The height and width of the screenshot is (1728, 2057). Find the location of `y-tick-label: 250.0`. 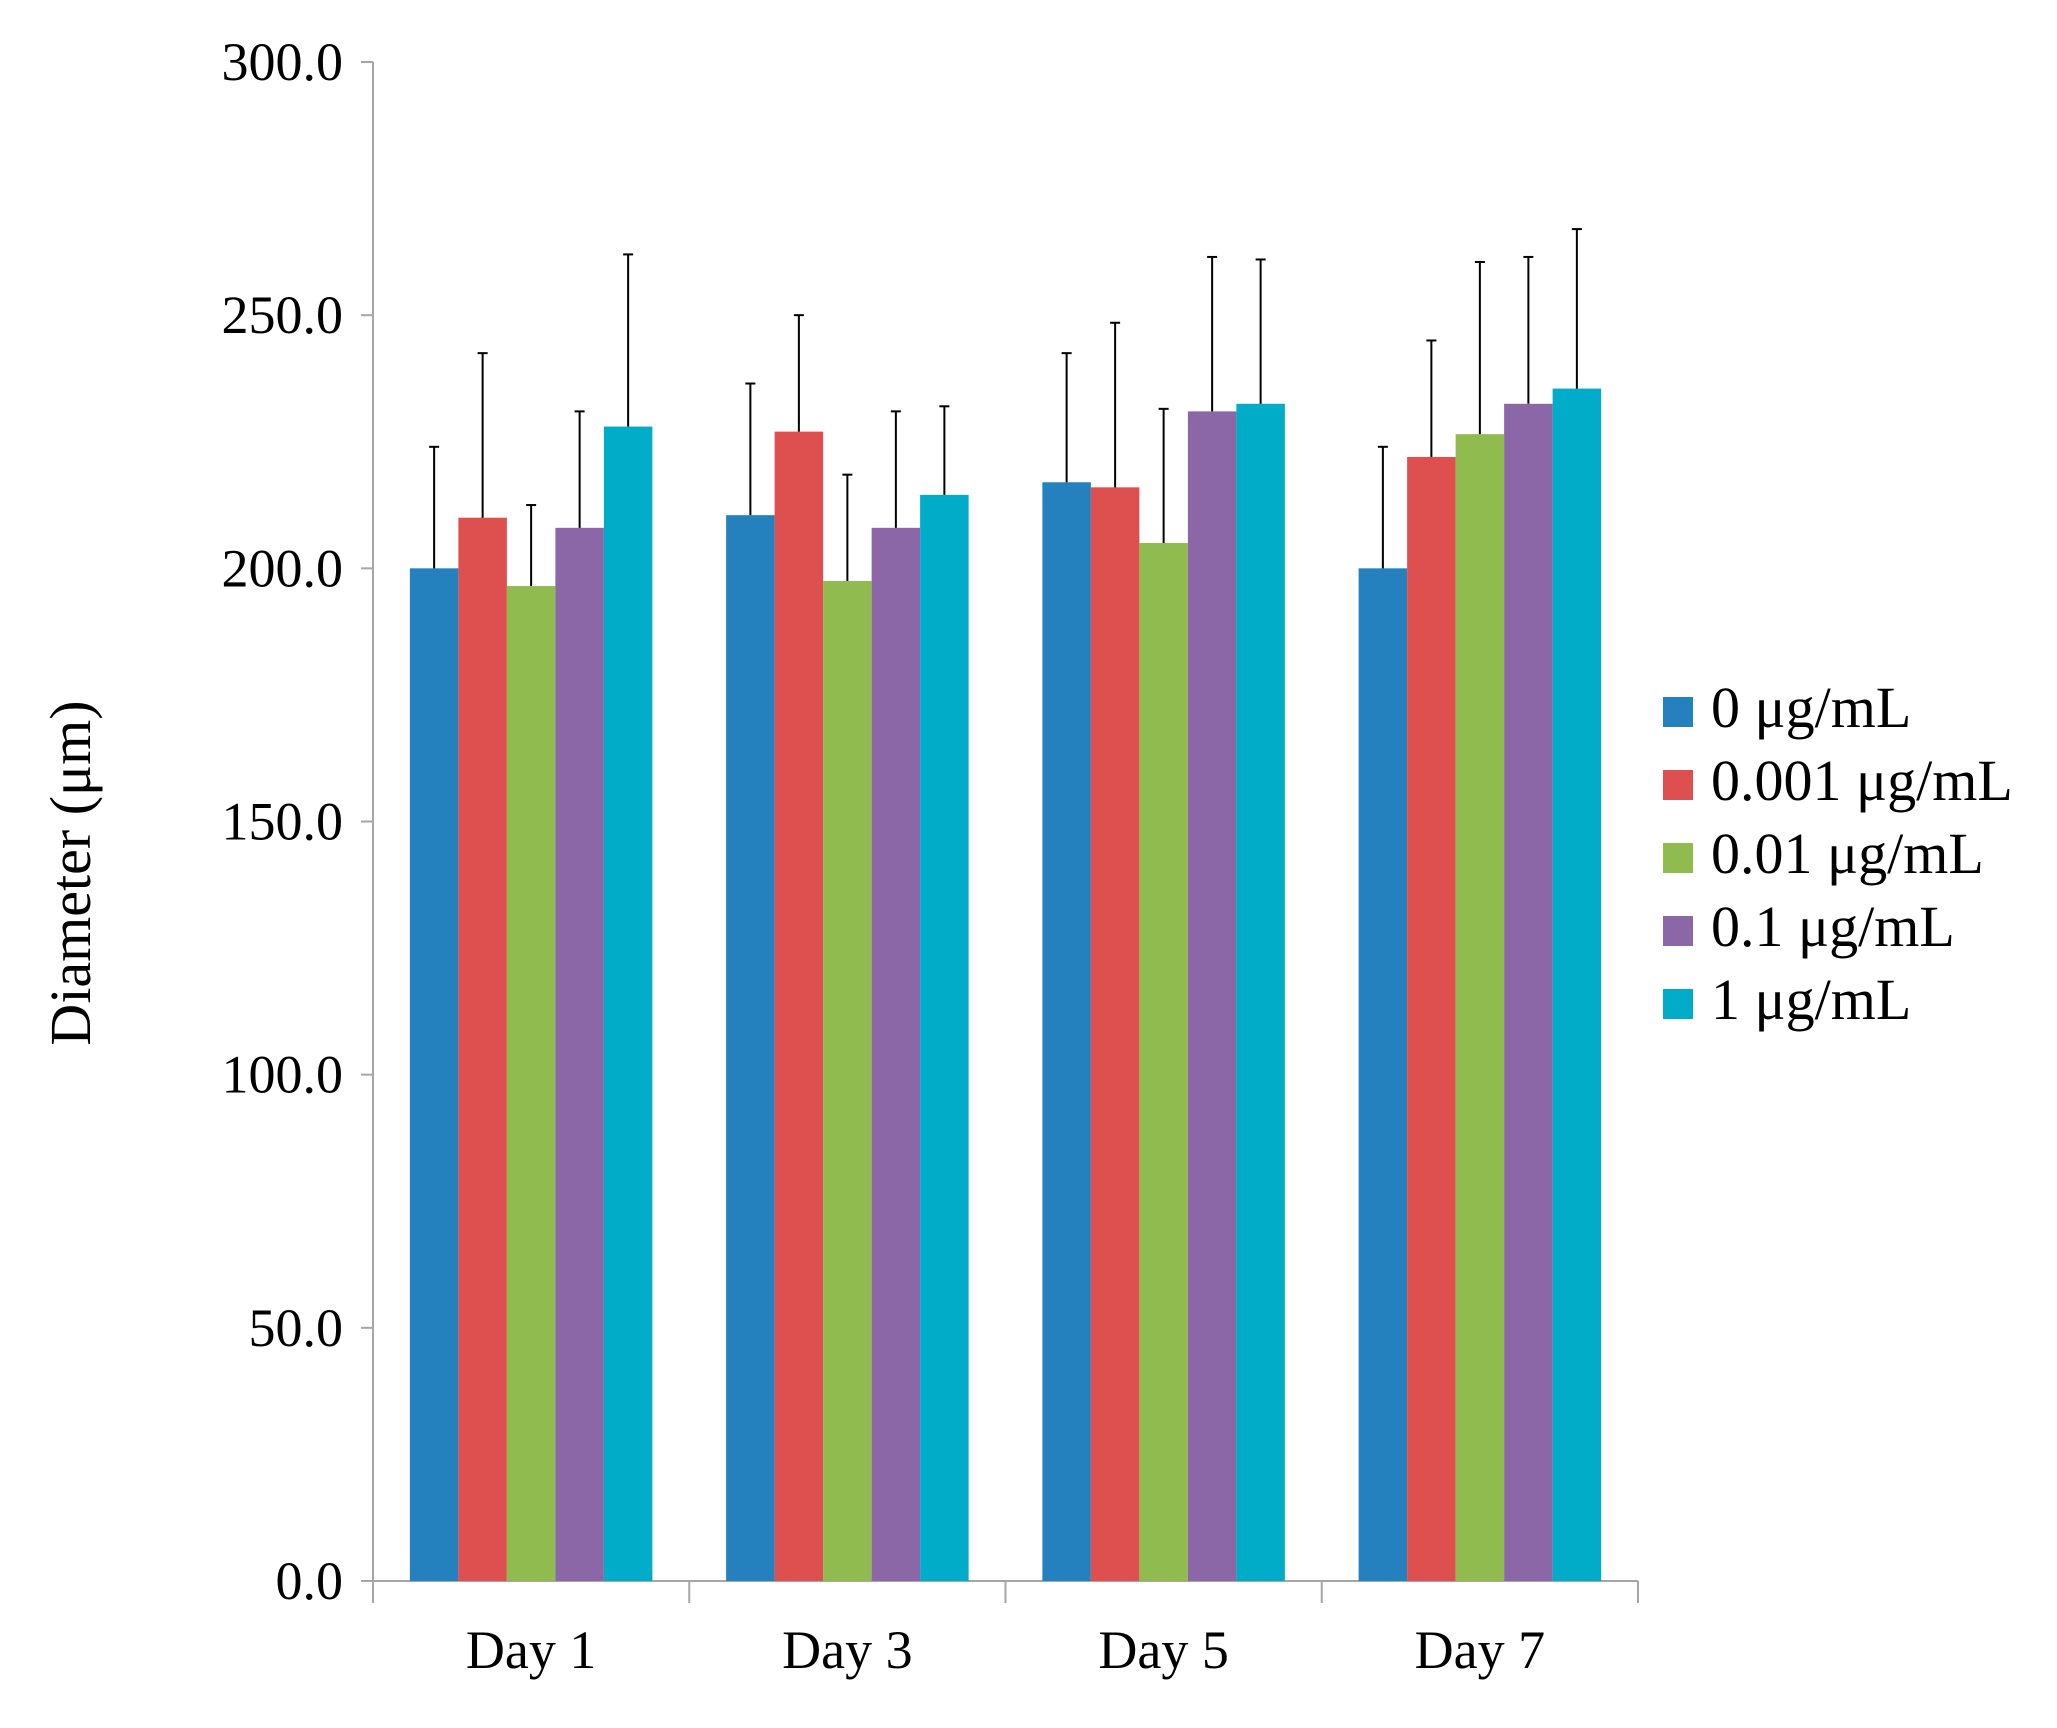

y-tick-label: 250.0 is located at coordinates (283, 315).